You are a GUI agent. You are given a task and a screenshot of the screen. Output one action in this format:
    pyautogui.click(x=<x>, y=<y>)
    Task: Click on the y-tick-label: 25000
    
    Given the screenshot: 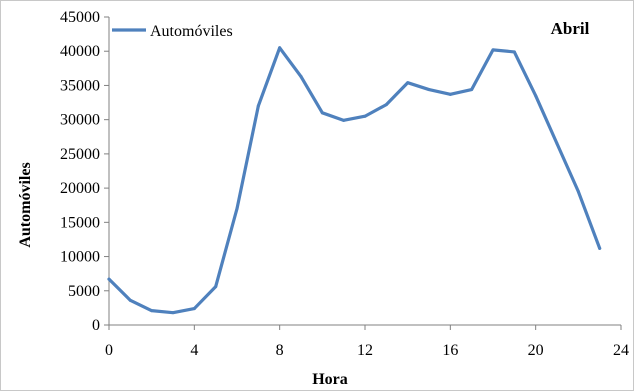 What is the action you would take?
    pyautogui.click(x=80, y=154)
    